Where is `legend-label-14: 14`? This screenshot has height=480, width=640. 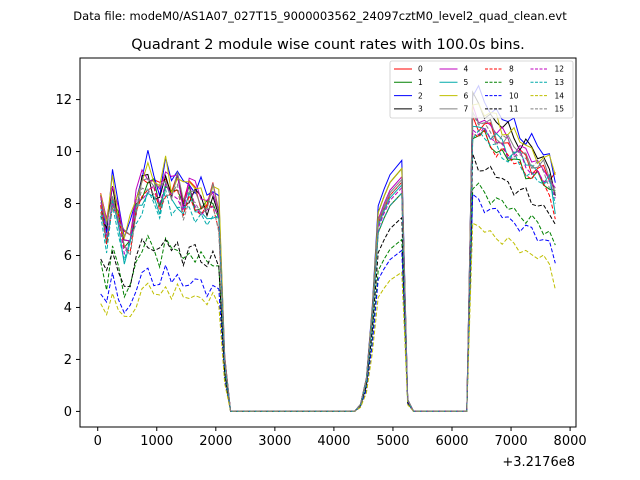 legend-label-14: 14 is located at coordinates (560, 95).